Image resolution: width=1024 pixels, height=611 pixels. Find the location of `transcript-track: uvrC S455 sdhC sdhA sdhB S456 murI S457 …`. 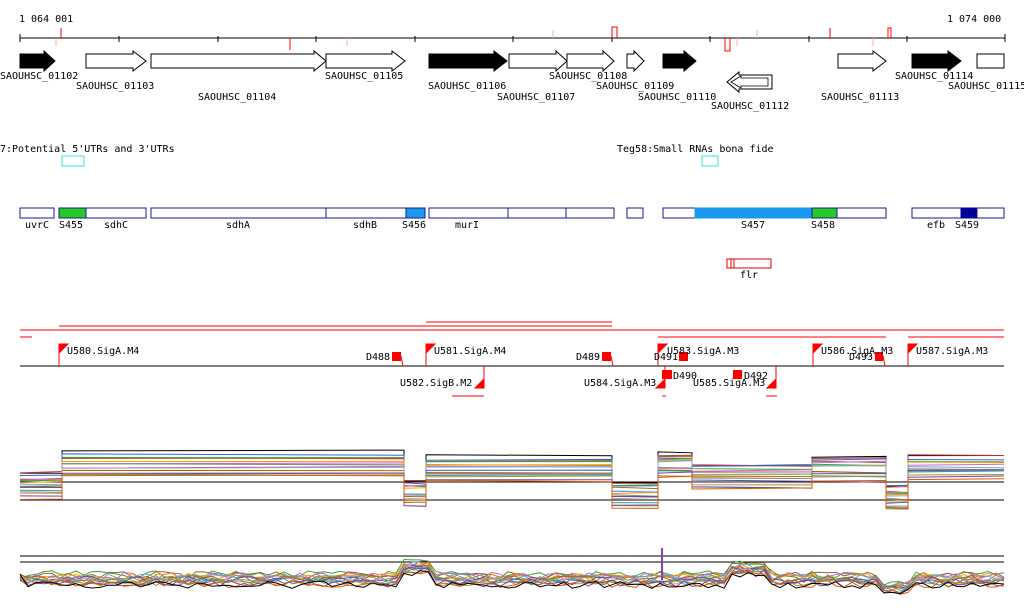

transcript-track: uvrC S455 sdhC sdhA sdhB S456 murI S457 … is located at coordinates (512, 244).